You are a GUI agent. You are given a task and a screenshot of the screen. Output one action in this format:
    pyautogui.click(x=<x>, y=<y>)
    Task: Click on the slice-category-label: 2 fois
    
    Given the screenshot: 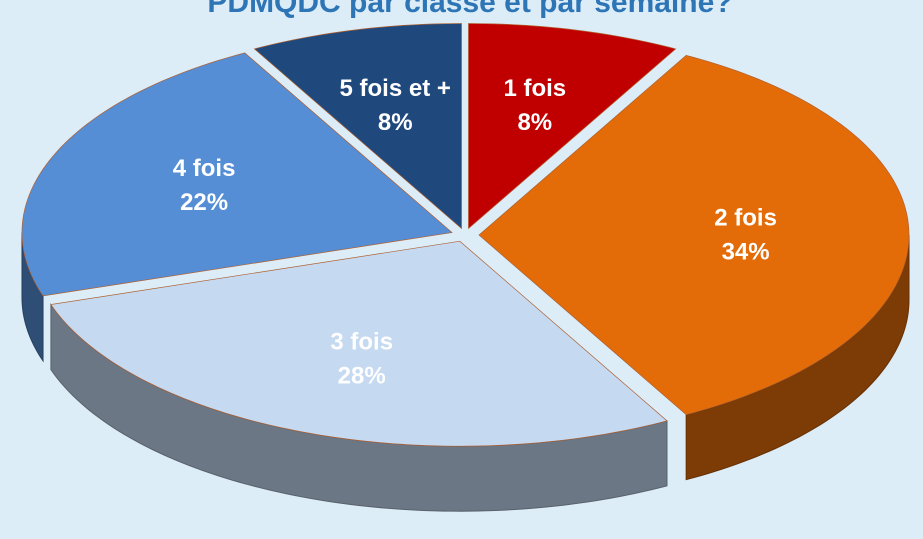 What is the action you would take?
    pyautogui.click(x=745, y=217)
    